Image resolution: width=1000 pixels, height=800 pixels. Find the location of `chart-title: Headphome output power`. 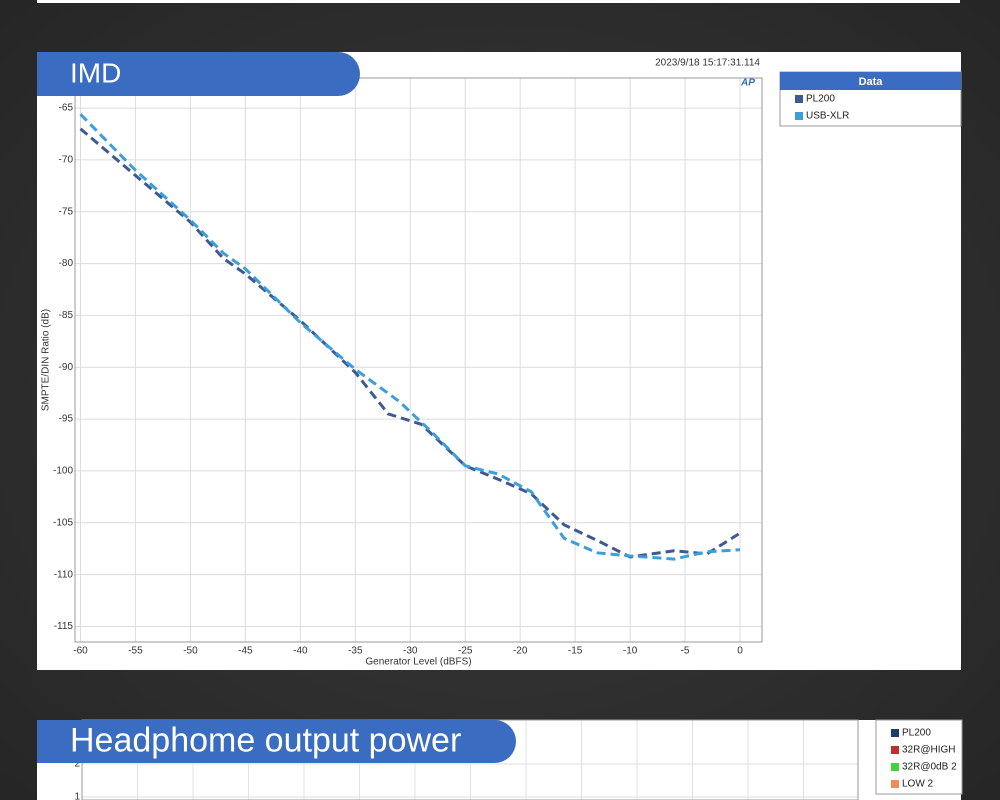

chart-title: Headphome output power is located at coordinates (265, 740).